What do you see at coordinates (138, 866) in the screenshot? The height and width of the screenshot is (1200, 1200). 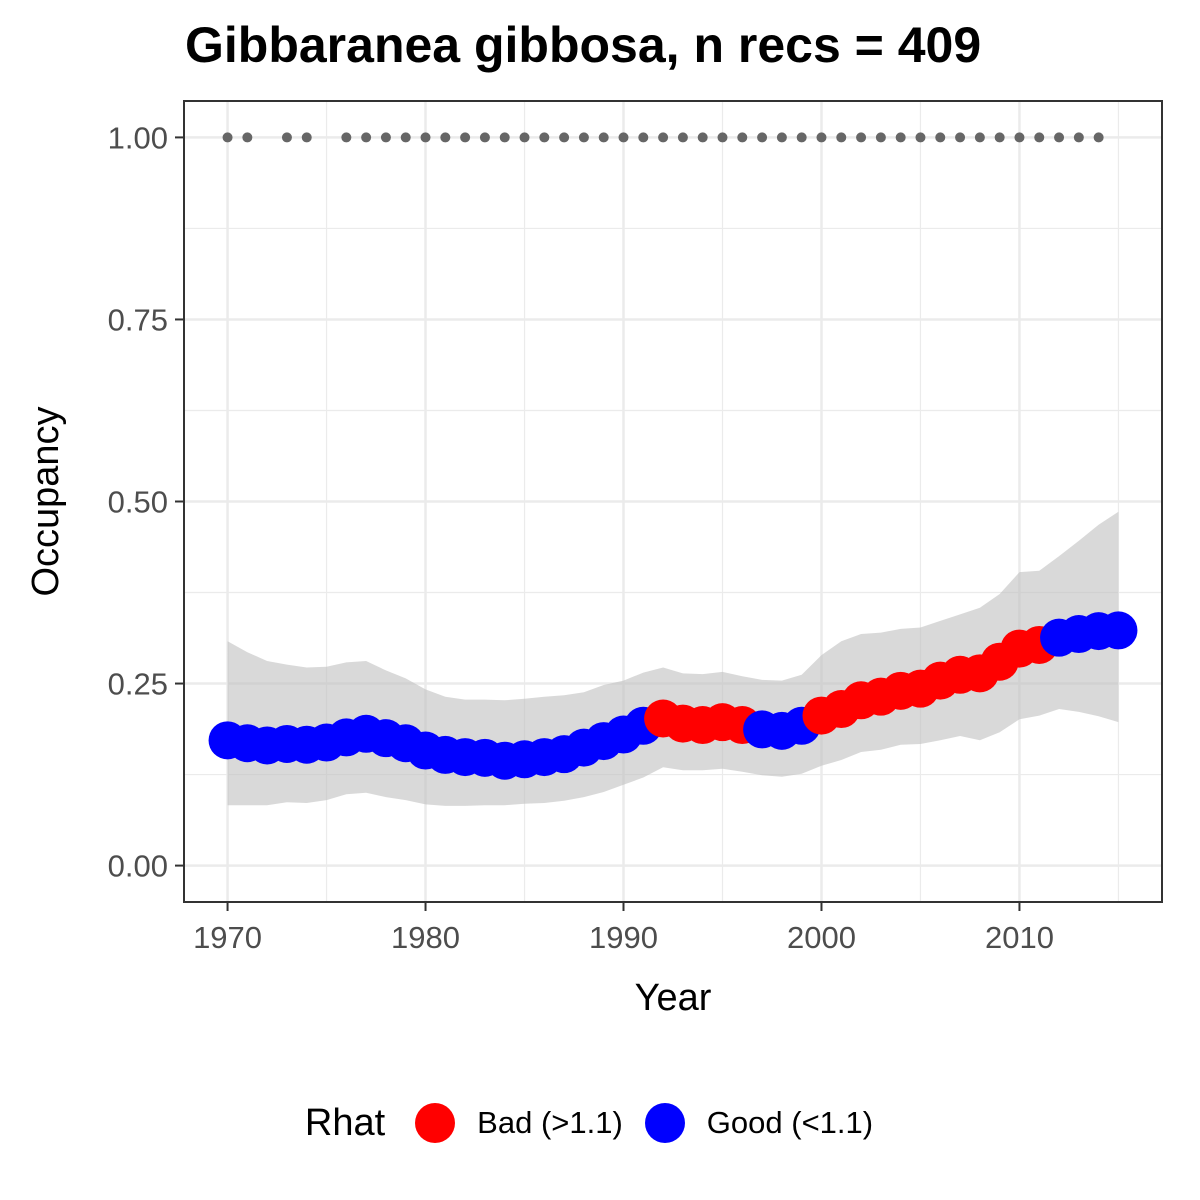 I see `y-tick-label: 0.00` at bounding box center [138, 866].